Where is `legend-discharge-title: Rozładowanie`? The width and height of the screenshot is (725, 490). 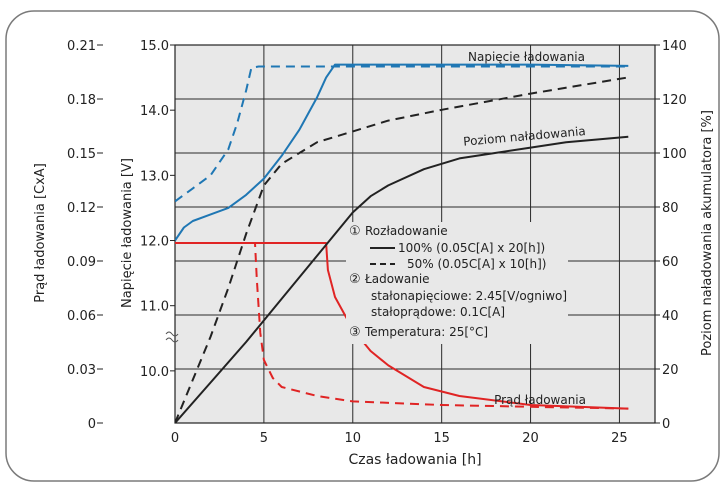
legend-discharge-title: Rozładowanie is located at coordinates (406, 231).